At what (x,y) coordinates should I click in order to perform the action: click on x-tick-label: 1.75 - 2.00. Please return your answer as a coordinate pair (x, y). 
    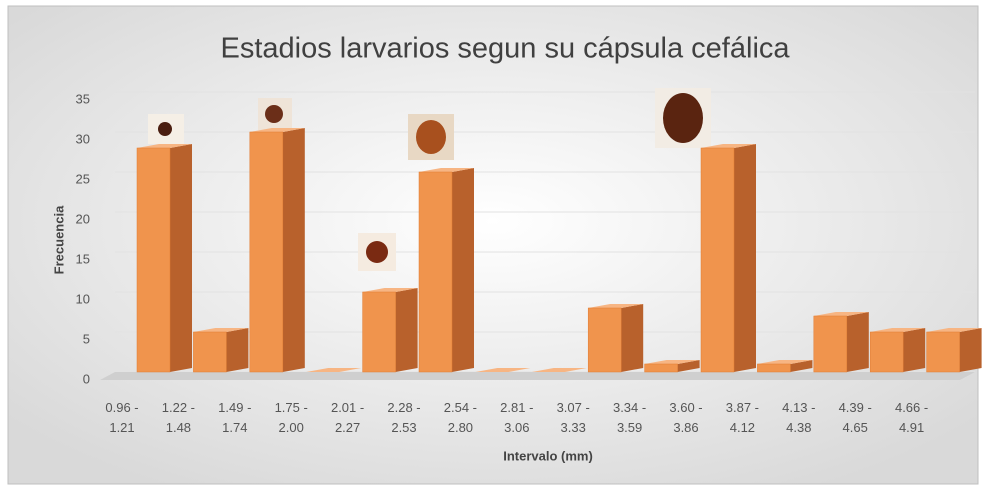
    Looking at the image, I should click on (291, 417).